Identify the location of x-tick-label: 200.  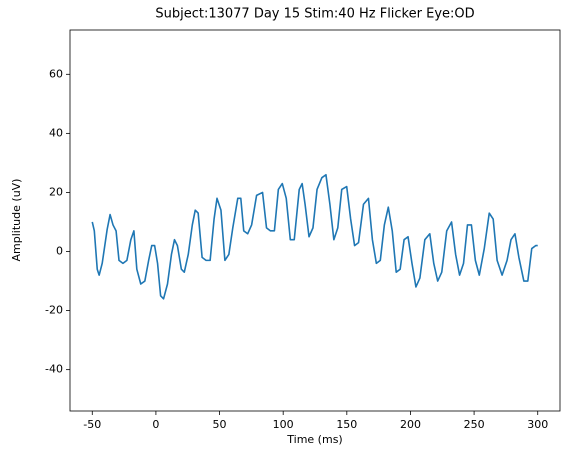
(410, 424).